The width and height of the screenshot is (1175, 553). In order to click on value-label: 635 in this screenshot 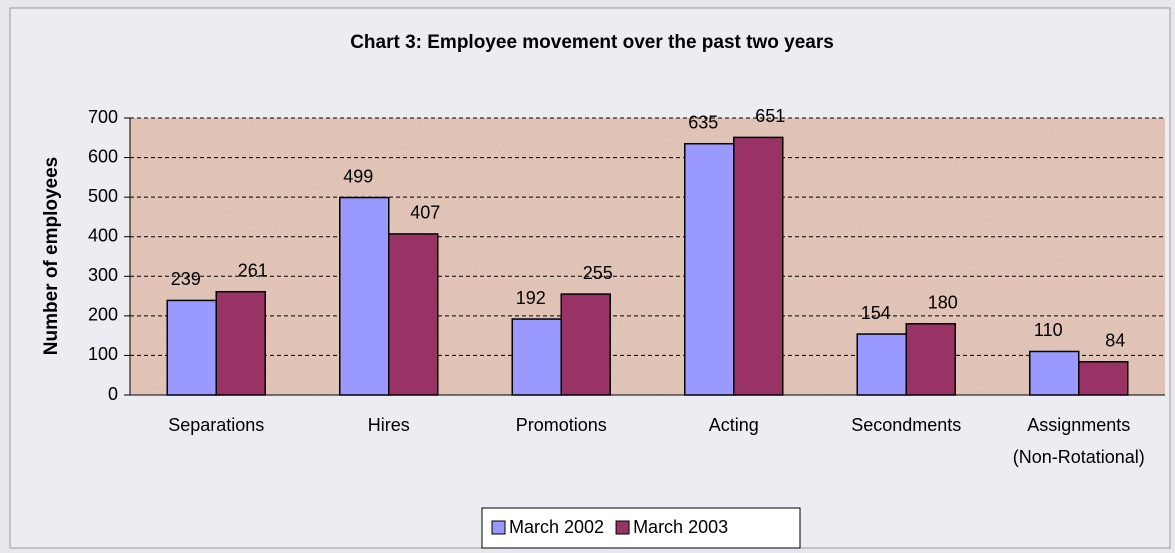, I will do `click(703, 122)`.